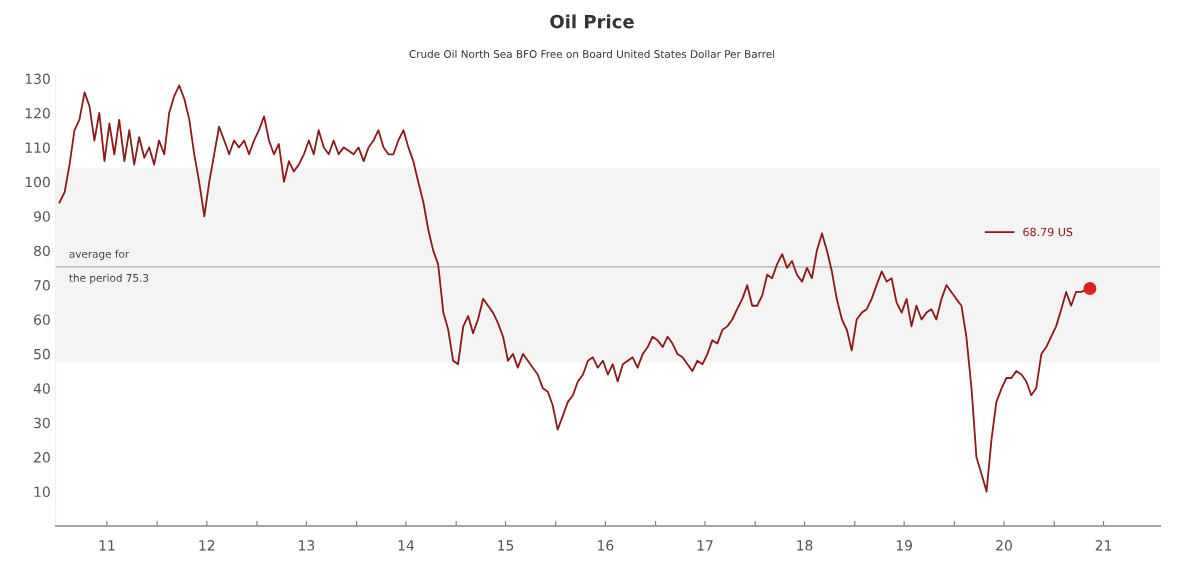 This screenshot has height=578, width=1184. I want to click on chart-subtitle: Crude Oil North Sea BFO Free on Board United States Dollar Per Barrel, so click(592, 53).